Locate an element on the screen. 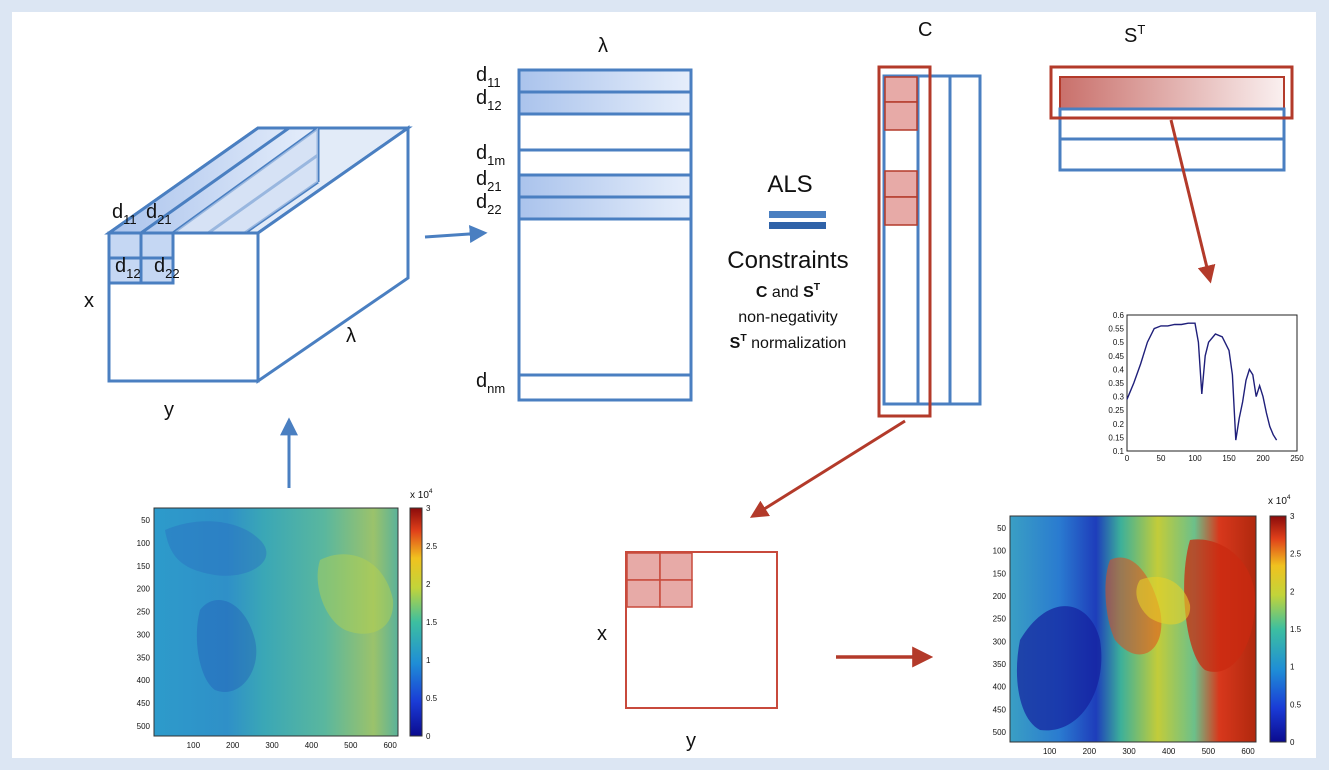  heatmap-y-tick-label: 350 is located at coordinates (144, 657).